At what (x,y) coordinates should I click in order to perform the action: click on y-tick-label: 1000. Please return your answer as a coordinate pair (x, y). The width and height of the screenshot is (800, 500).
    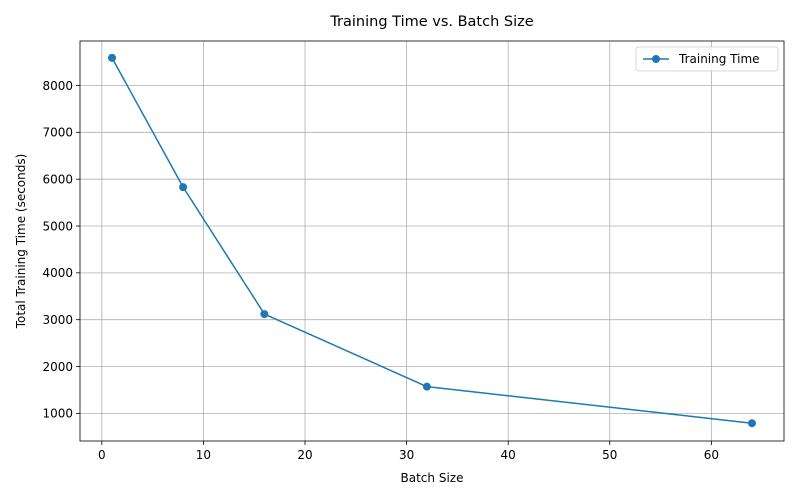
    Looking at the image, I should click on (57, 414).